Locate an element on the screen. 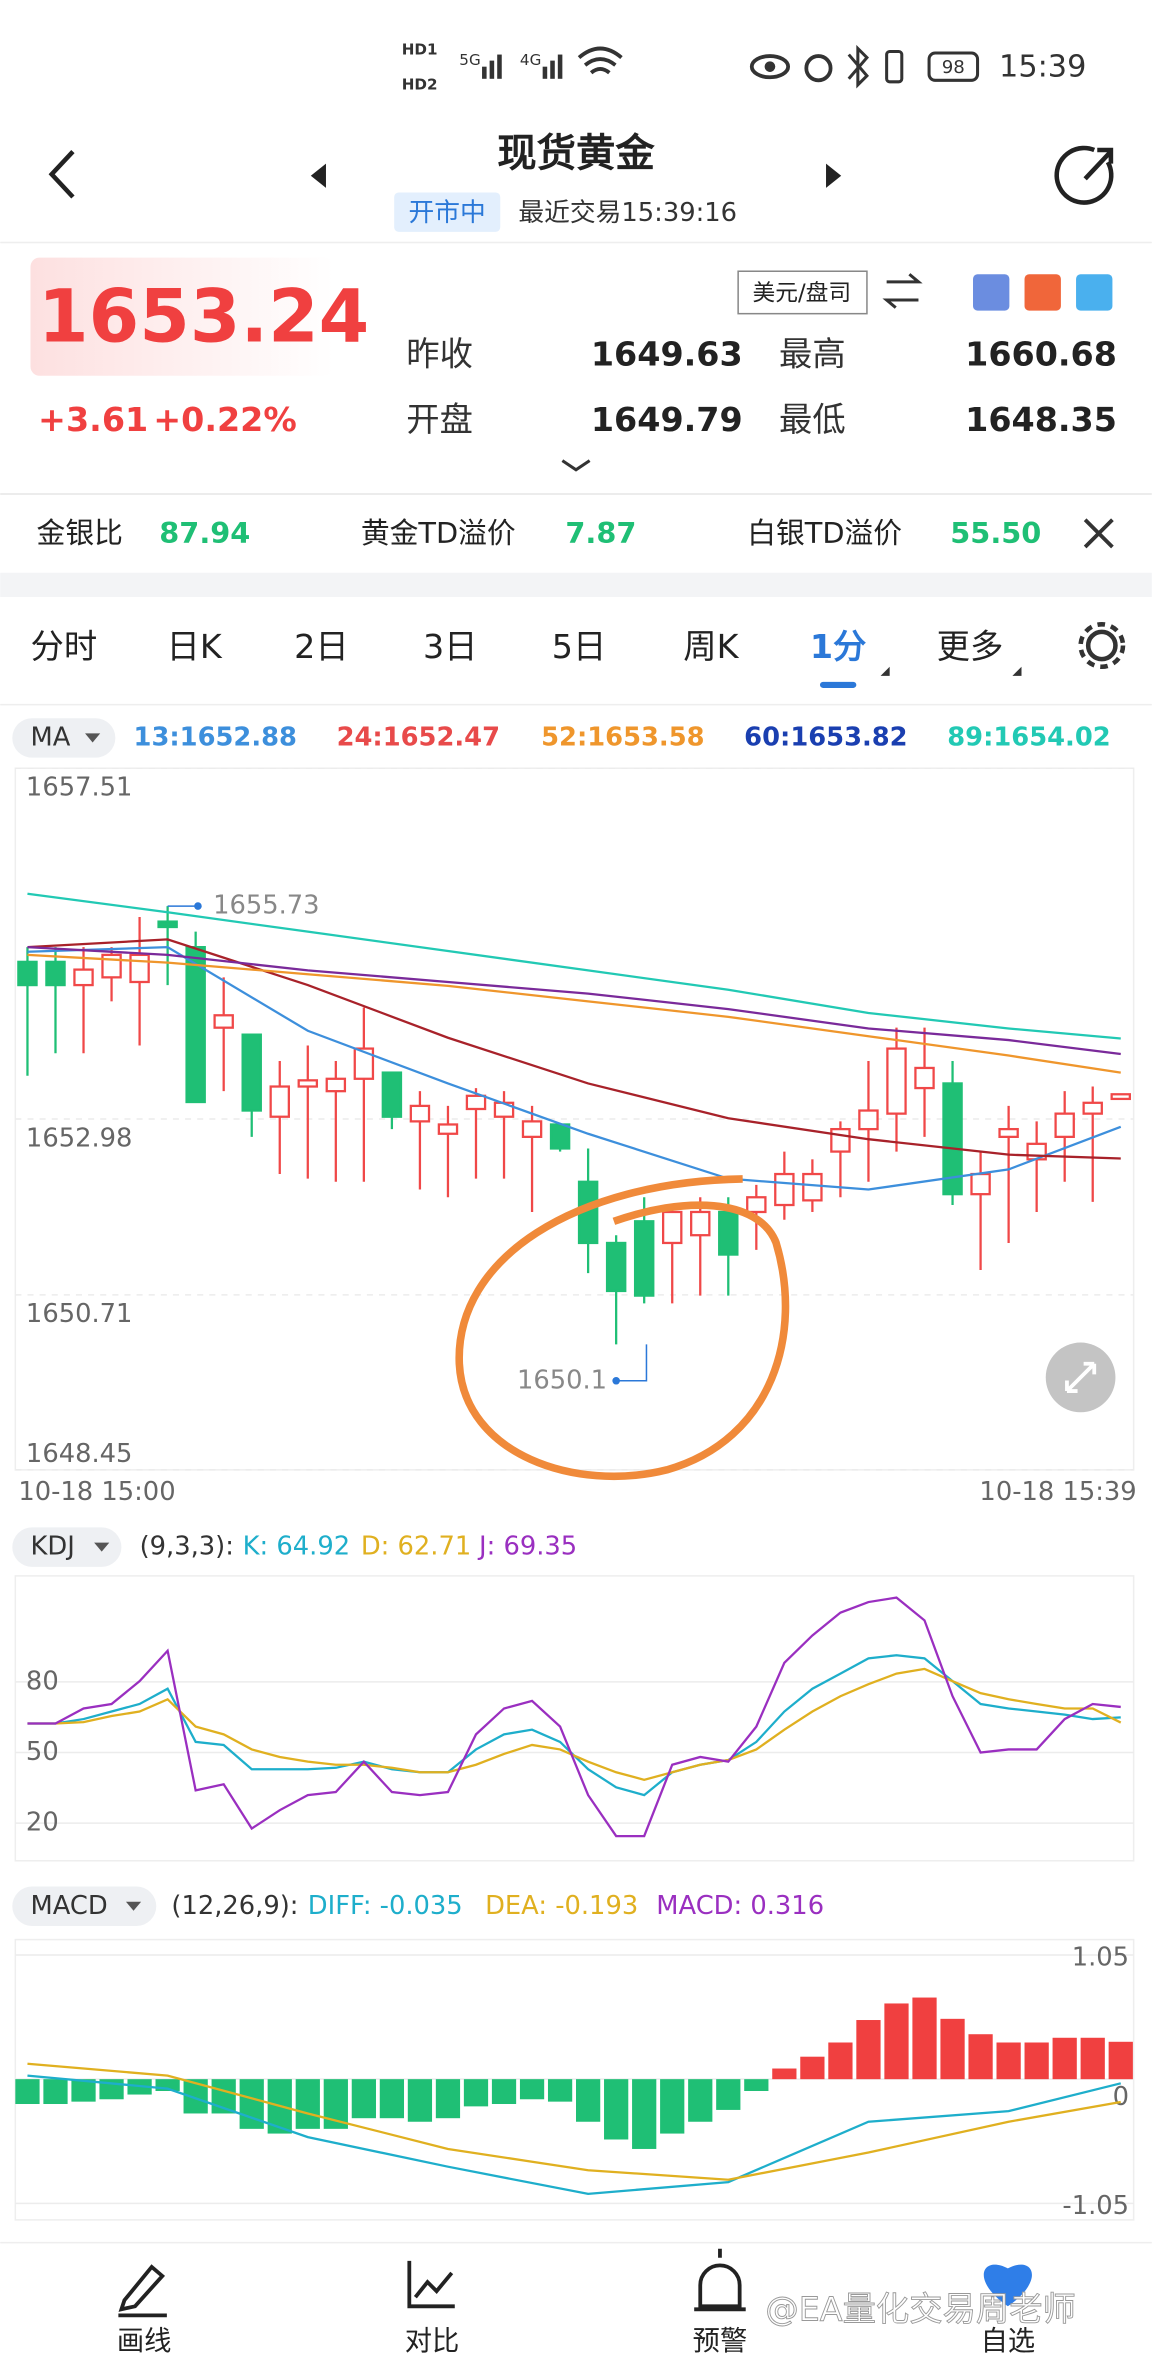 The image size is (1152, 2376). annotation-dot is located at coordinates (198, 906).